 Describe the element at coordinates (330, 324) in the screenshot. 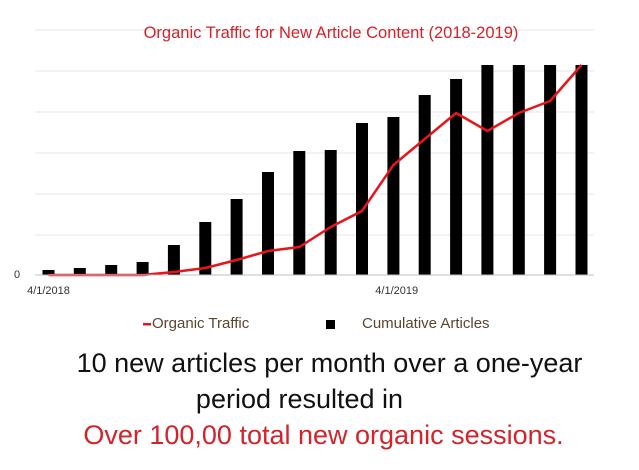

I see `legend-swatch-cumulative-articles` at that location.